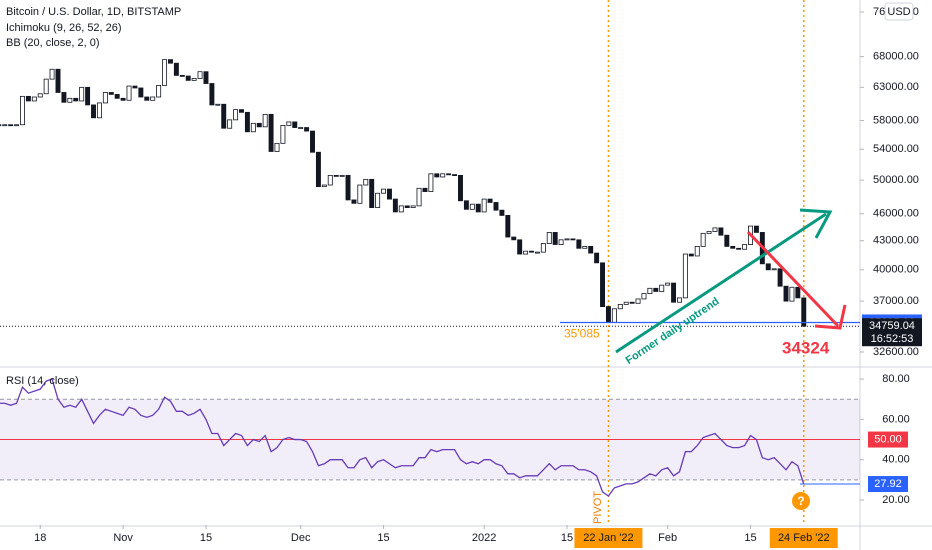 The height and width of the screenshot is (550, 932). What do you see at coordinates (896, 500) in the screenshot?
I see `rsi-tick-label: 20.00` at bounding box center [896, 500].